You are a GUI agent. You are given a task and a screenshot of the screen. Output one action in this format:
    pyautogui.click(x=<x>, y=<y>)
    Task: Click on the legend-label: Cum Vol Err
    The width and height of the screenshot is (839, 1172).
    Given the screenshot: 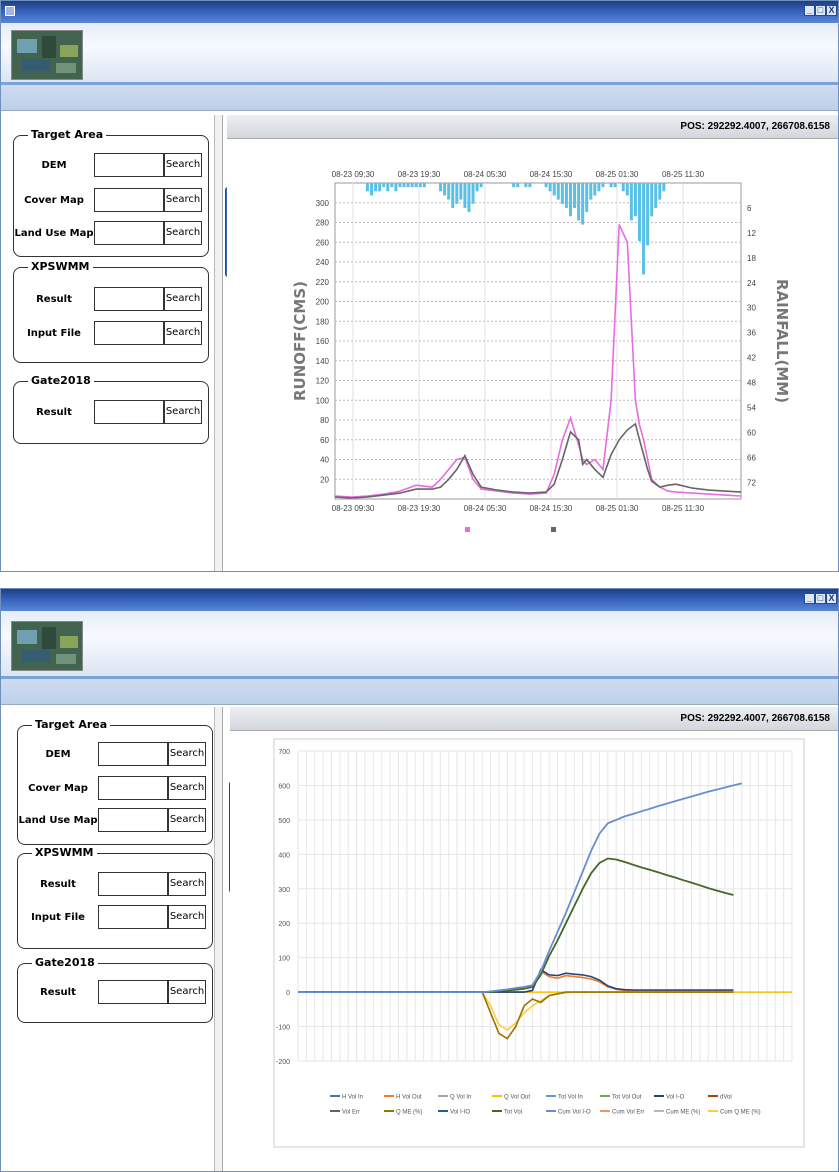 What is the action you would take?
    pyautogui.click(x=628, y=1113)
    